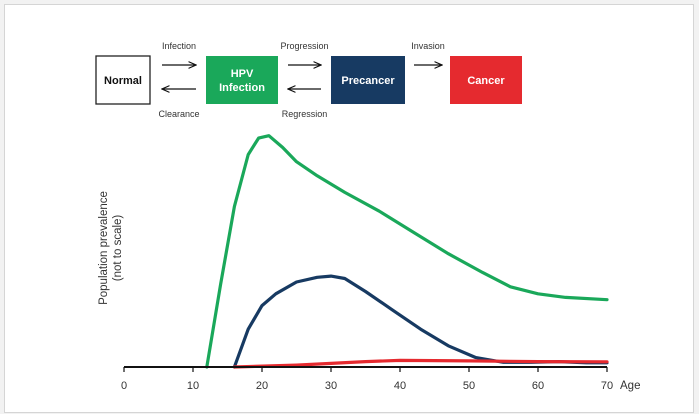 Image resolution: width=699 pixels, height=414 pixels. Describe the element at coordinates (469, 386) in the screenshot. I see `x-tick-label: 50` at that location.